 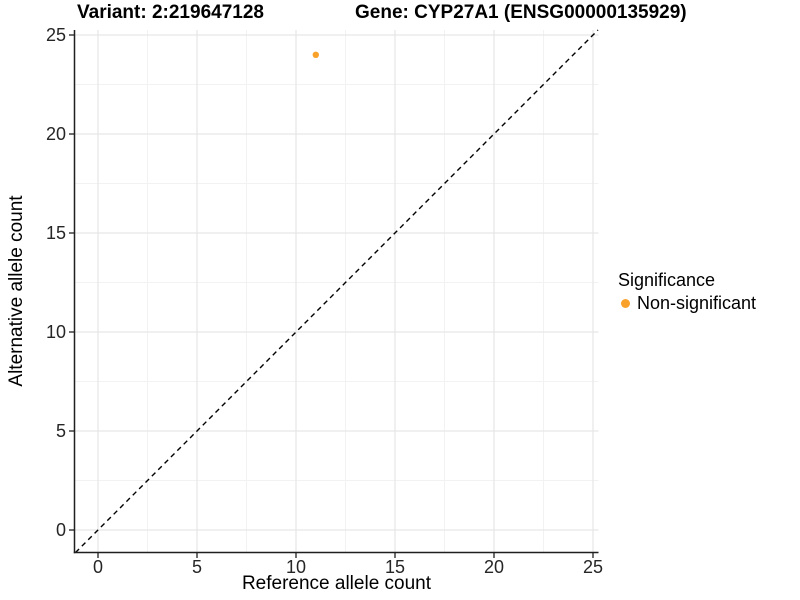 I want to click on y-tick-label: 25, so click(x=56, y=35).